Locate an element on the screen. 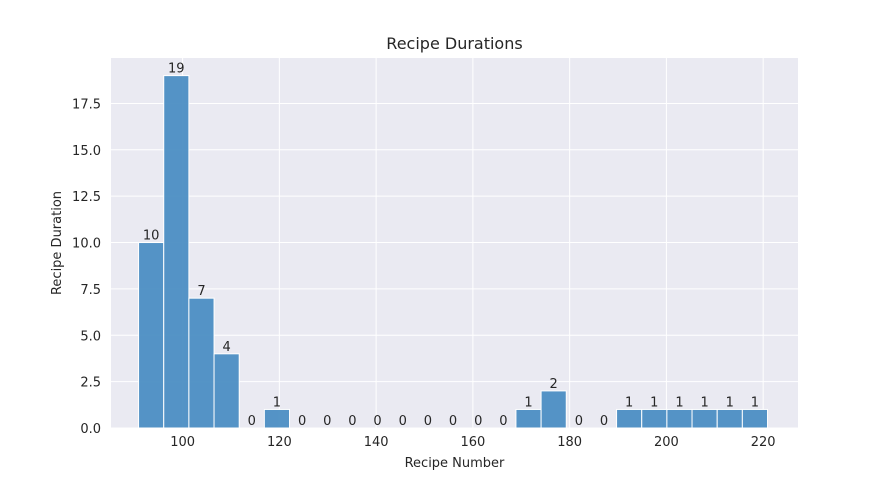 The width and height of the screenshot is (888, 480). y-axis-label: Recipe Duration is located at coordinates (57, 243).